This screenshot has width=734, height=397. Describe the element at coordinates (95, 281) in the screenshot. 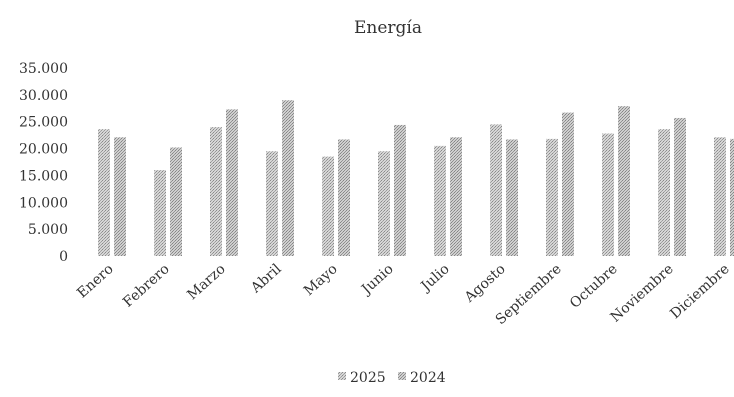

I see `x-tick-label: Enero` at that location.